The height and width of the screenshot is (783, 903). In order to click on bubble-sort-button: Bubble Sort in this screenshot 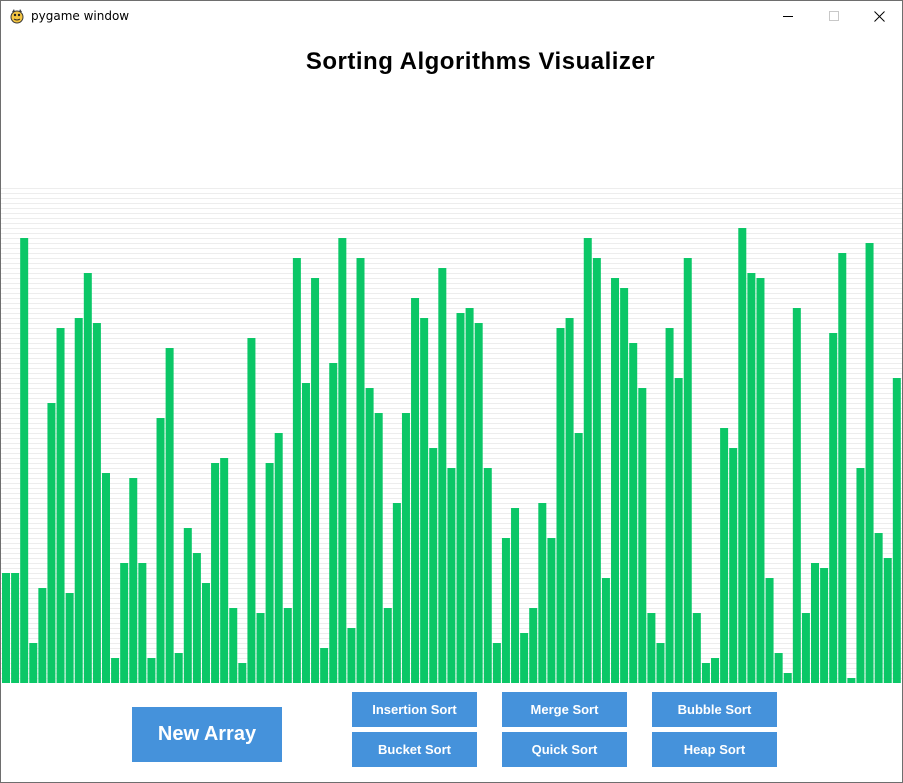, I will do `click(714, 709)`.